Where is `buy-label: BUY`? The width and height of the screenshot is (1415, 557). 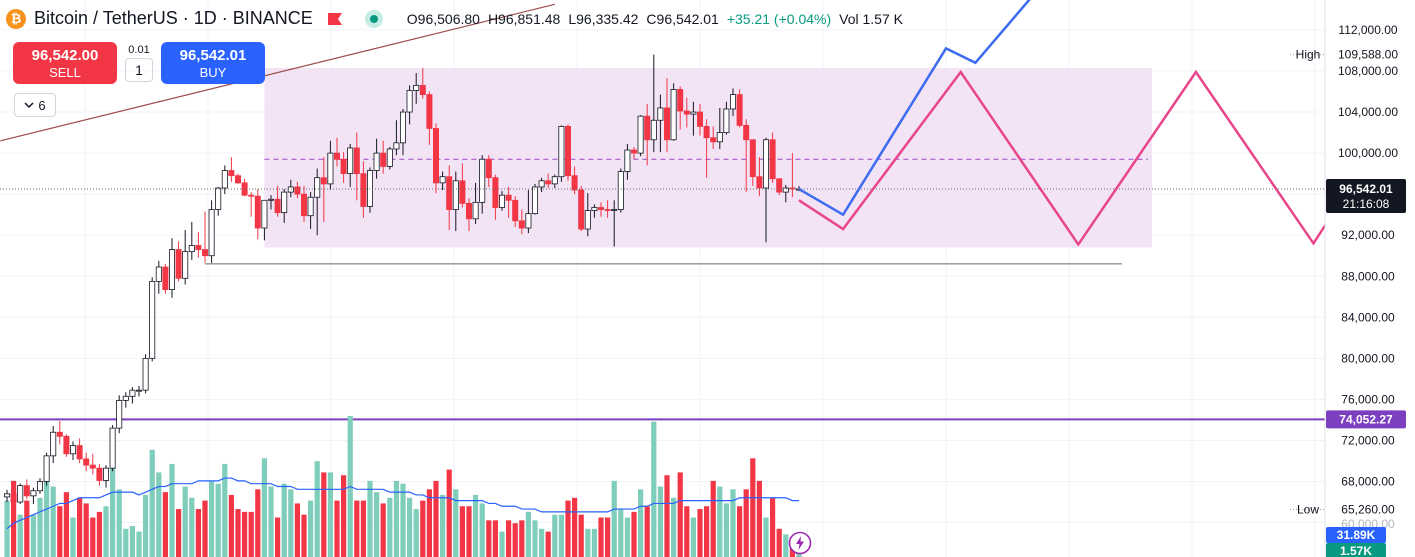
buy-label: BUY is located at coordinates (213, 72).